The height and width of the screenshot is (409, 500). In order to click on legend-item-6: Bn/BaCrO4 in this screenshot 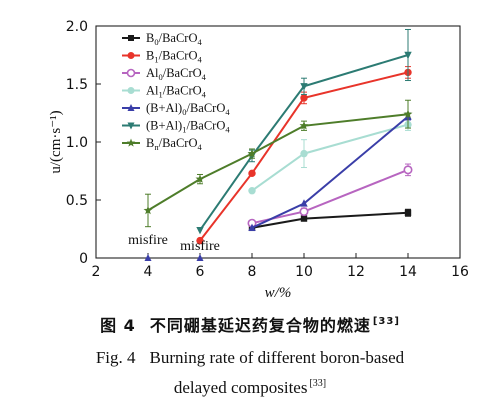, I will do `click(162, 144)`.